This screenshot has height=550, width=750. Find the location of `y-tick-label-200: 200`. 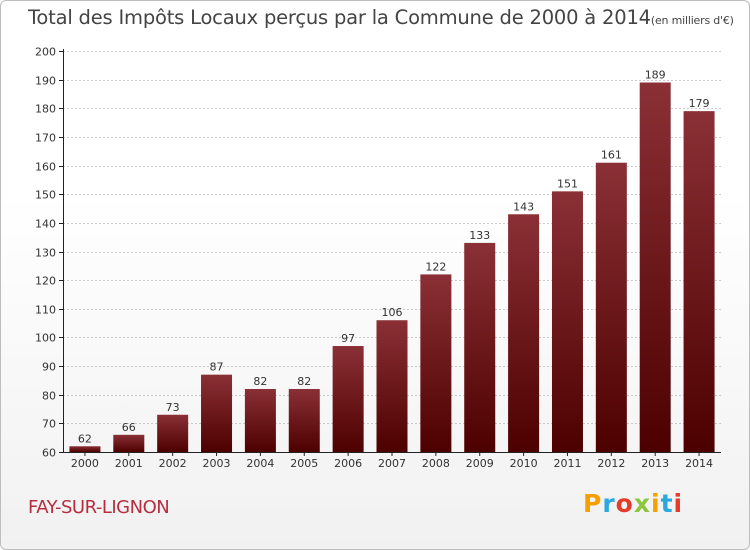

y-tick-label-200: 200 is located at coordinates (45, 52).